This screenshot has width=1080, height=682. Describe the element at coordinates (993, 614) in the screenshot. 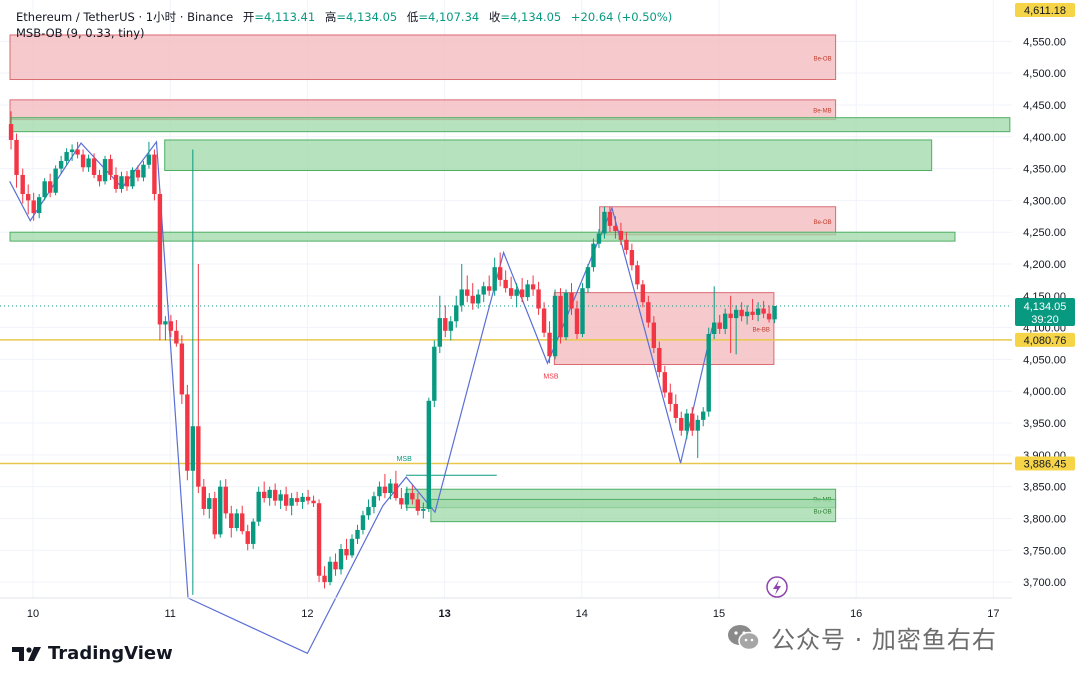

I see `time-tick-label: 17` at that location.